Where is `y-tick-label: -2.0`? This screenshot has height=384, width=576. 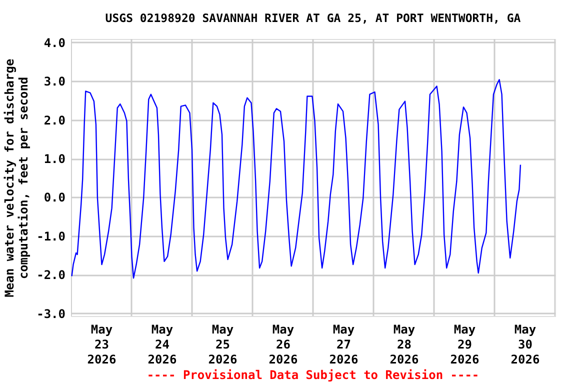 y-tick-label: -2.0 is located at coordinates (51, 275).